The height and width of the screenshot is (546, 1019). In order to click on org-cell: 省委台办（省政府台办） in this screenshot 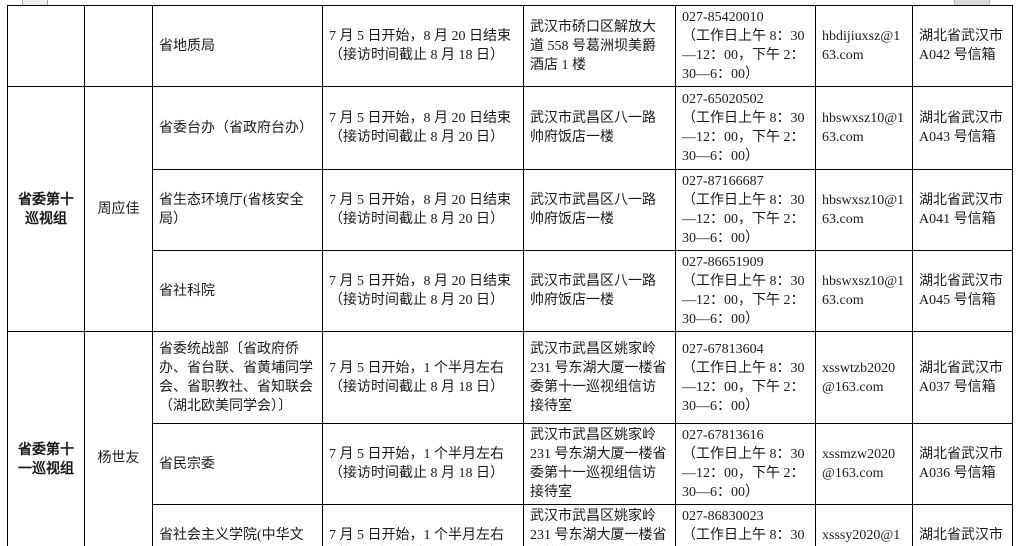, I will do `click(237, 128)`.